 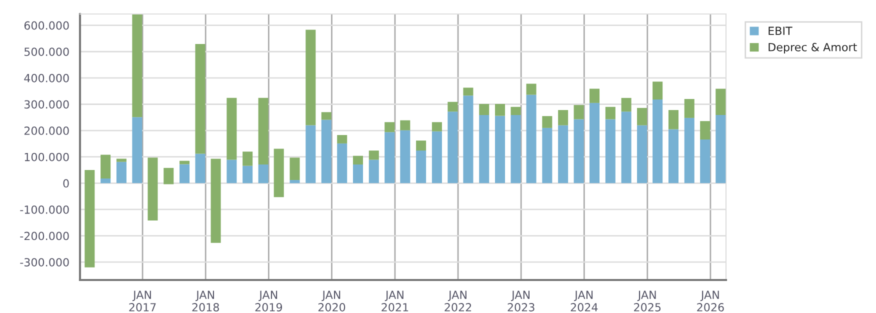 I want to click on x-tick-label: JAN 2021, so click(x=395, y=301).